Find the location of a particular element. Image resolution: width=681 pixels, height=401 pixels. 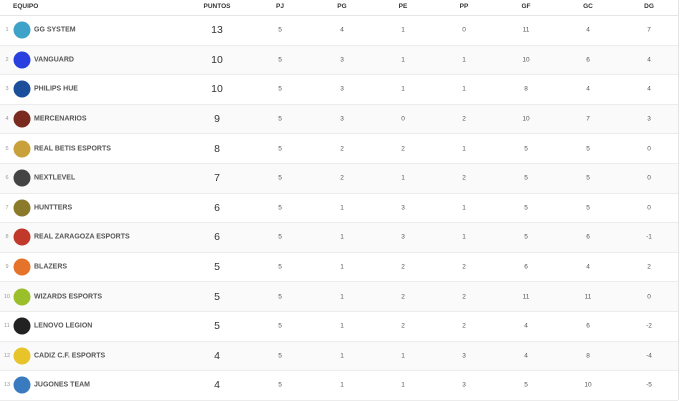

team-name: JUGONES TEAM is located at coordinates (62, 385).